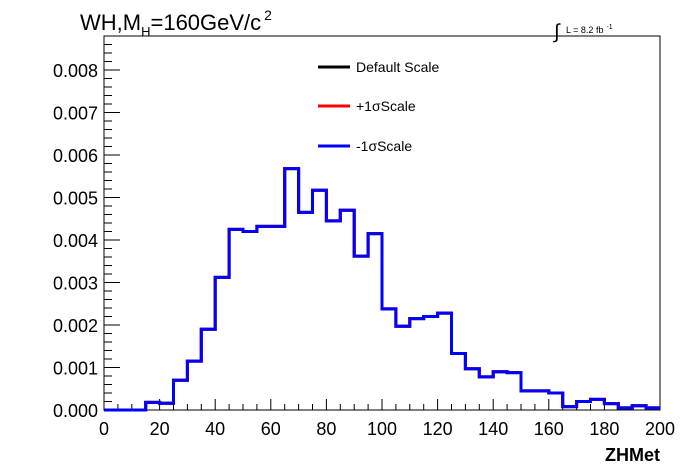 This screenshot has width=696, height=472. Describe the element at coordinates (75, 71) in the screenshot. I see `y-tick-label: 0.008` at that location.